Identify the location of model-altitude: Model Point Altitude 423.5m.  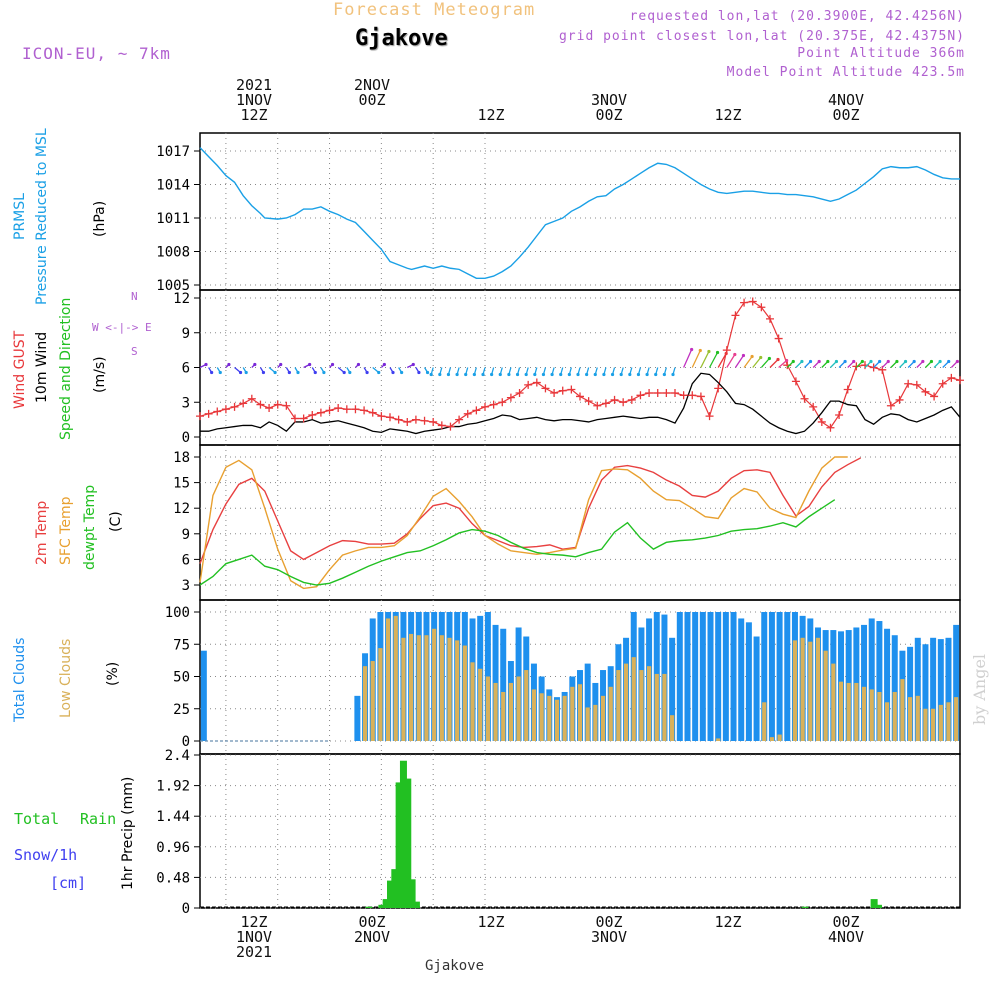
(845, 72).